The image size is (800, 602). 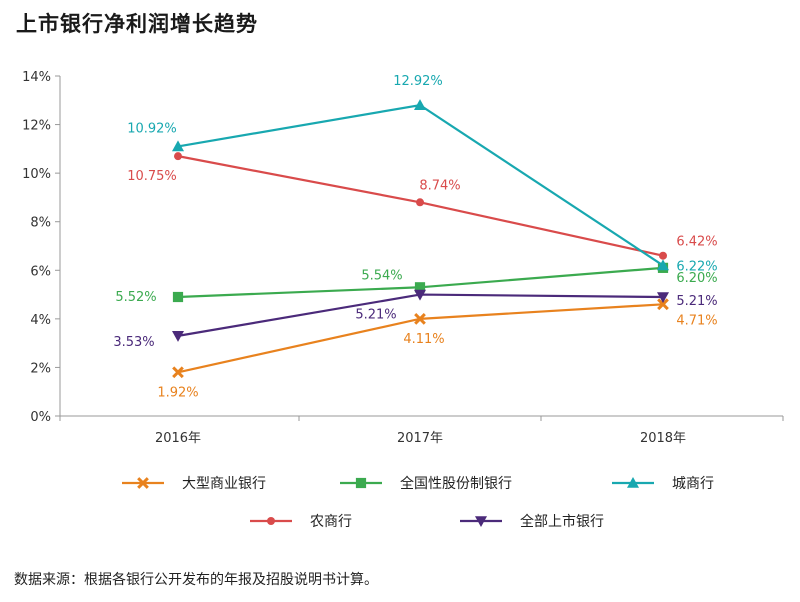 What do you see at coordinates (696, 242) in the screenshot?
I see `data-label: 6.42%` at bounding box center [696, 242].